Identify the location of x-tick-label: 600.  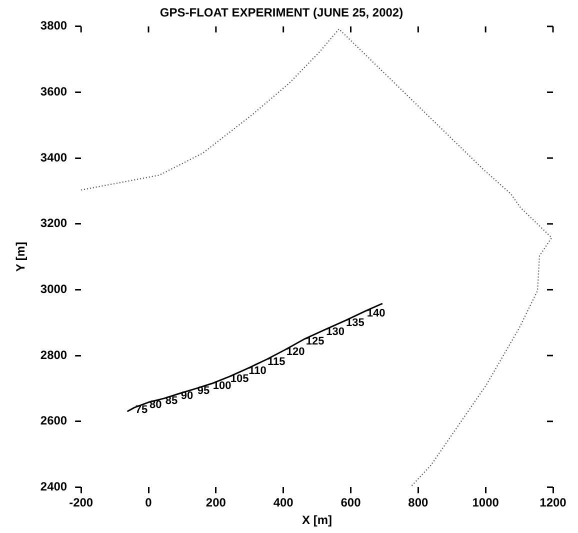
(351, 503).